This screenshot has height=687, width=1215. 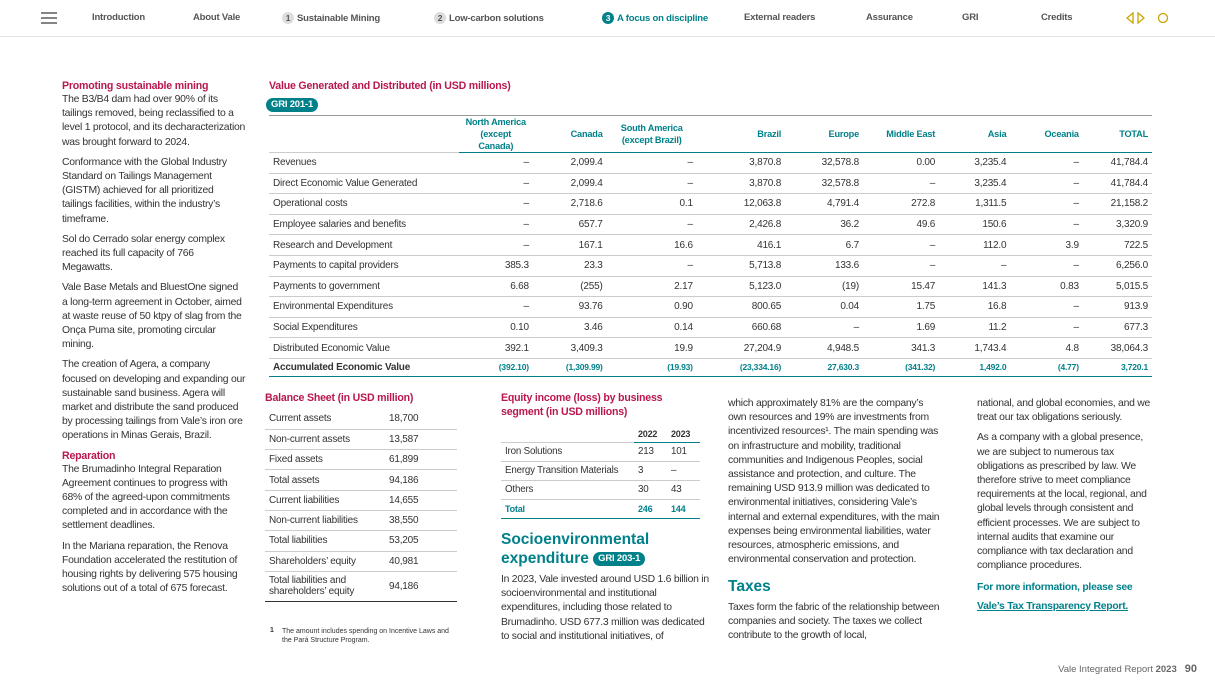 I want to click on header-cell: Canada, so click(x=569, y=134).